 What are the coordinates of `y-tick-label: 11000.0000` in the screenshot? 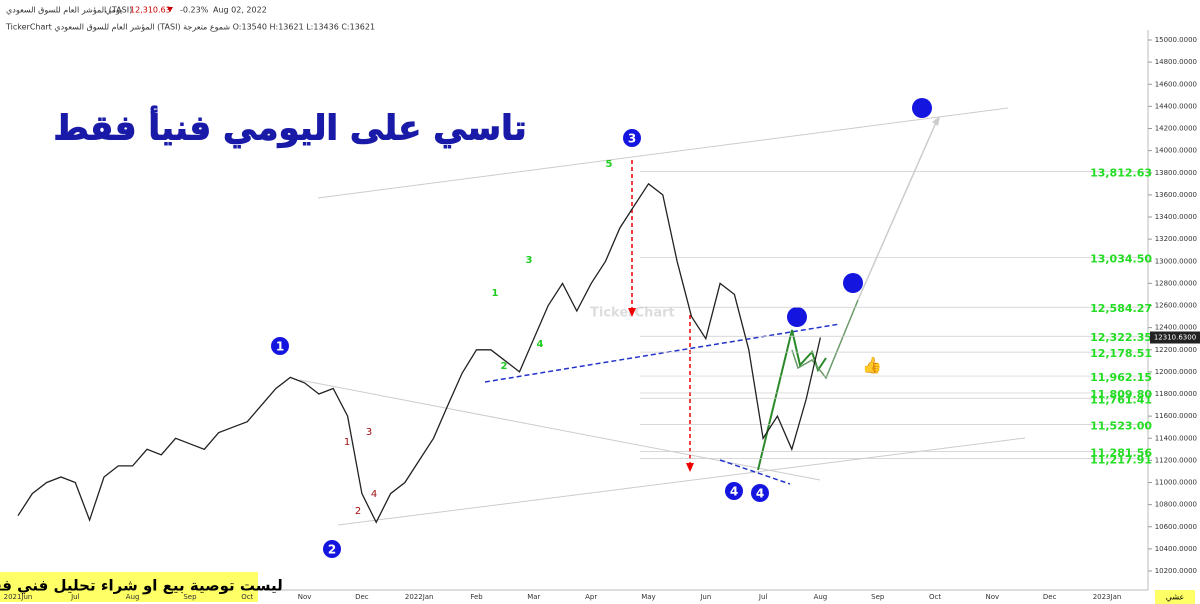 It's located at (1176, 483).